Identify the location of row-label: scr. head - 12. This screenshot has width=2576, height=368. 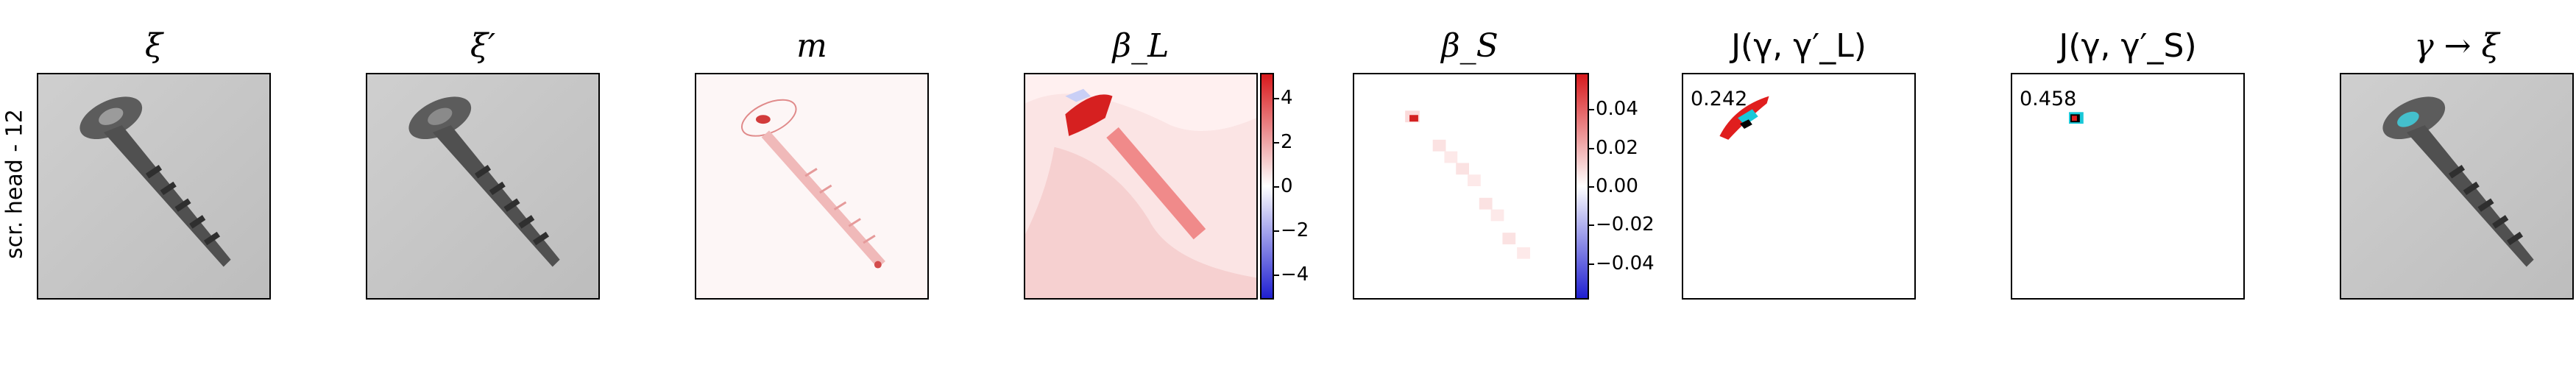
(14, 184).